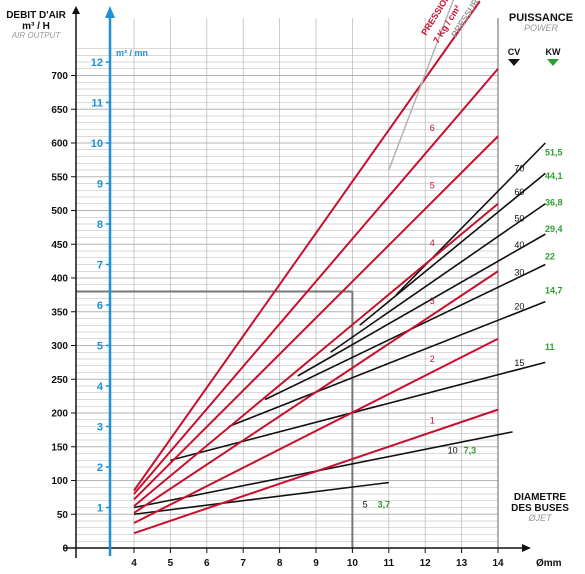 Image resolution: width=585 pixels, height=574 pixels. What do you see at coordinates (540, 497) in the screenshot?
I see `x-title-line1: DIAMETRE` at bounding box center [540, 497].